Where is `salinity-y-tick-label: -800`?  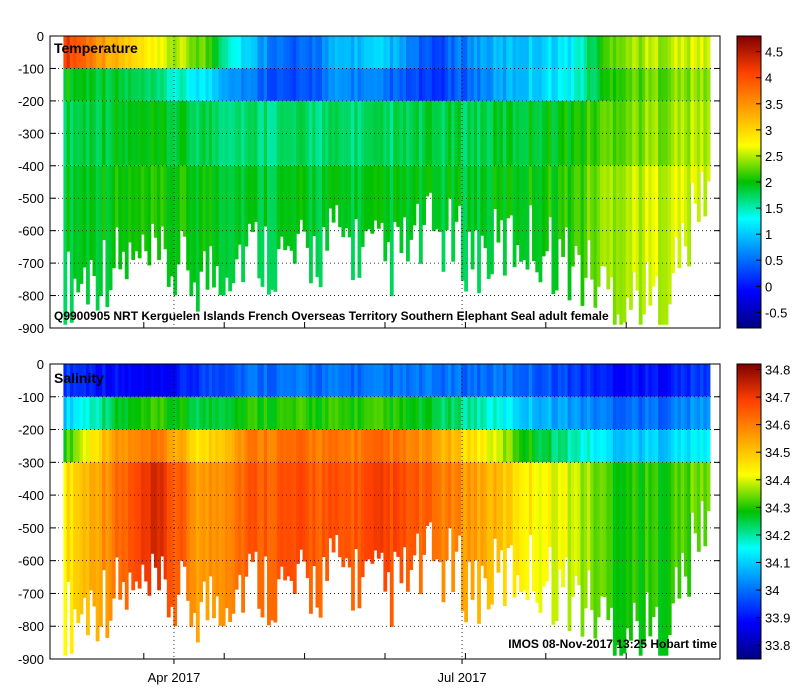 salinity-y-tick-label: -800 is located at coordinates (31, 626).